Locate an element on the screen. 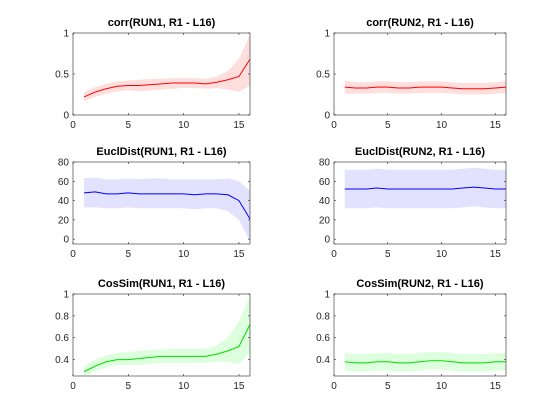 This screenshot has width=560, height=420. subplot-title: corr(RUN1, R1 - L16) is located at coordinates (162, 23).